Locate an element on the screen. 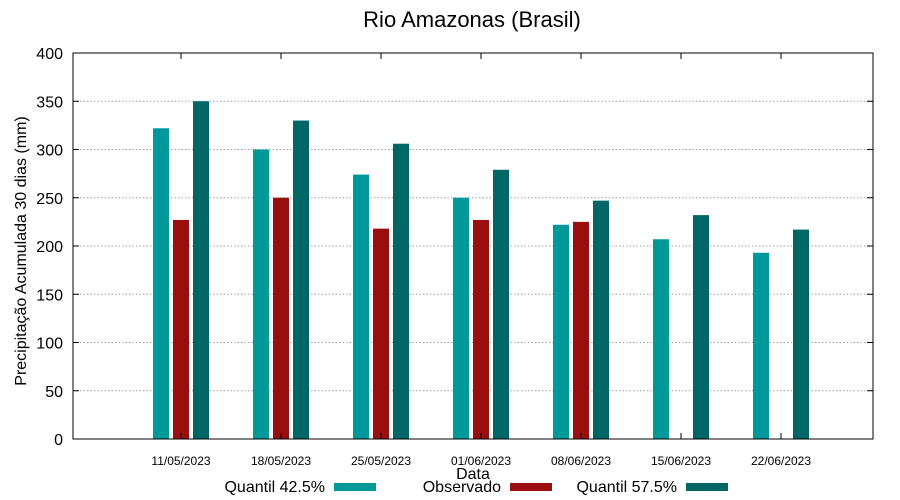  y-tick-label: 0 is located at coordinates (58, 440).